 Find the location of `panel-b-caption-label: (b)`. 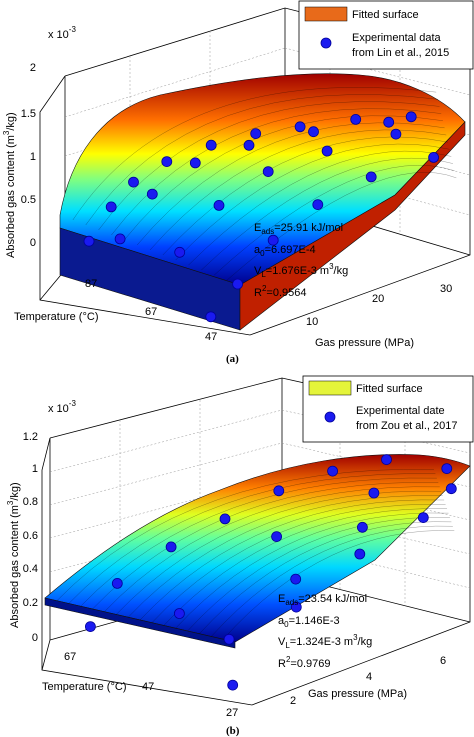

panel-b-caption-label: (b) is located at coordinates (233, 731).